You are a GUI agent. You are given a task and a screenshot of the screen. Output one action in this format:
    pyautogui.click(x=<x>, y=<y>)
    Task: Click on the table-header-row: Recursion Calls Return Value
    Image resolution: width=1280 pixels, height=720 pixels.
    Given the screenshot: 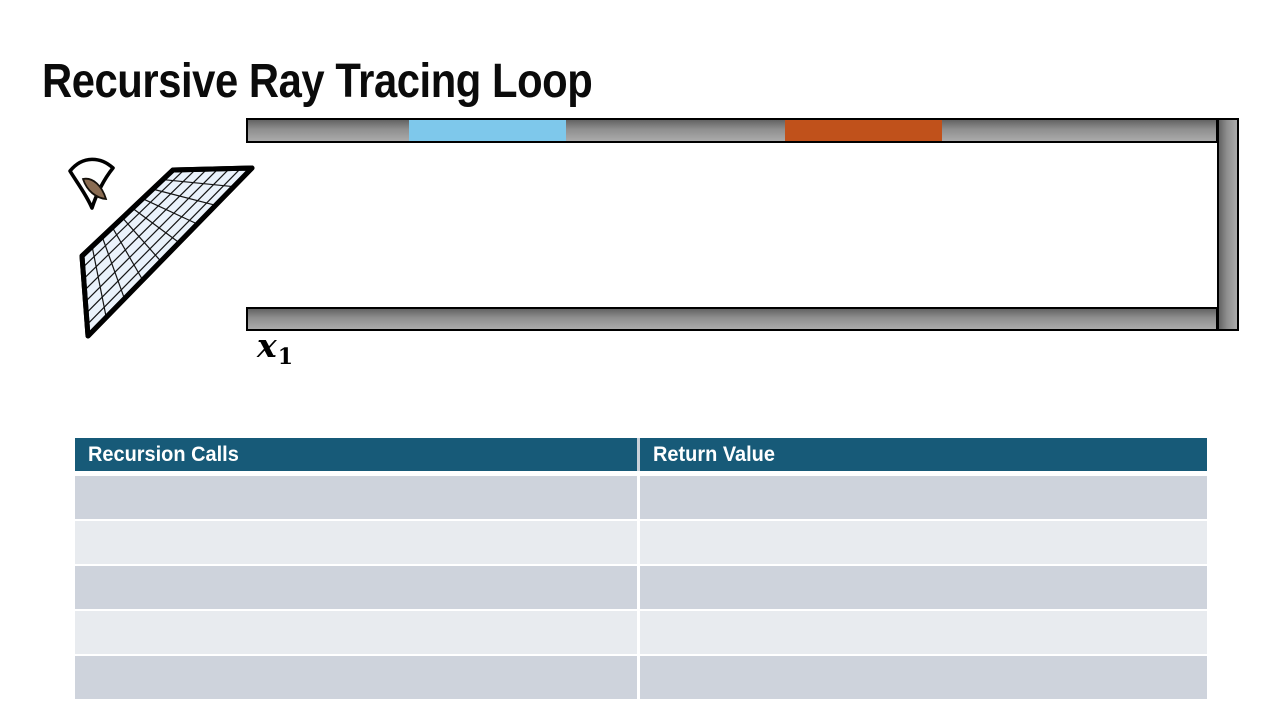 What is the action you would take?
    pyautogui.click(x=641, y=454)
    